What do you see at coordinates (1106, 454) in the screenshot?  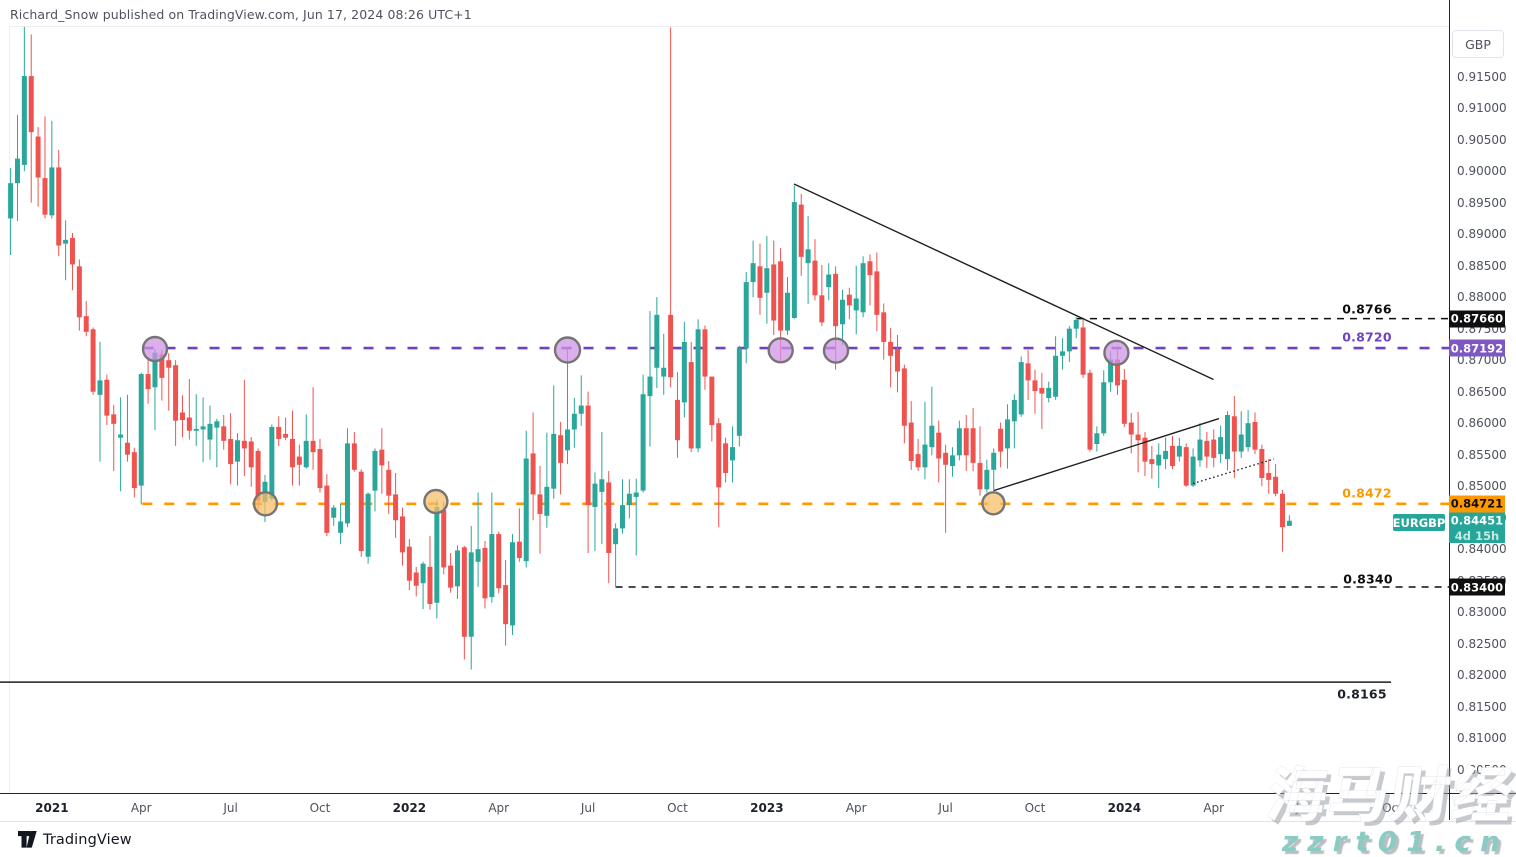 I see `ascending-trendline` at bounding box center [1106, 454].